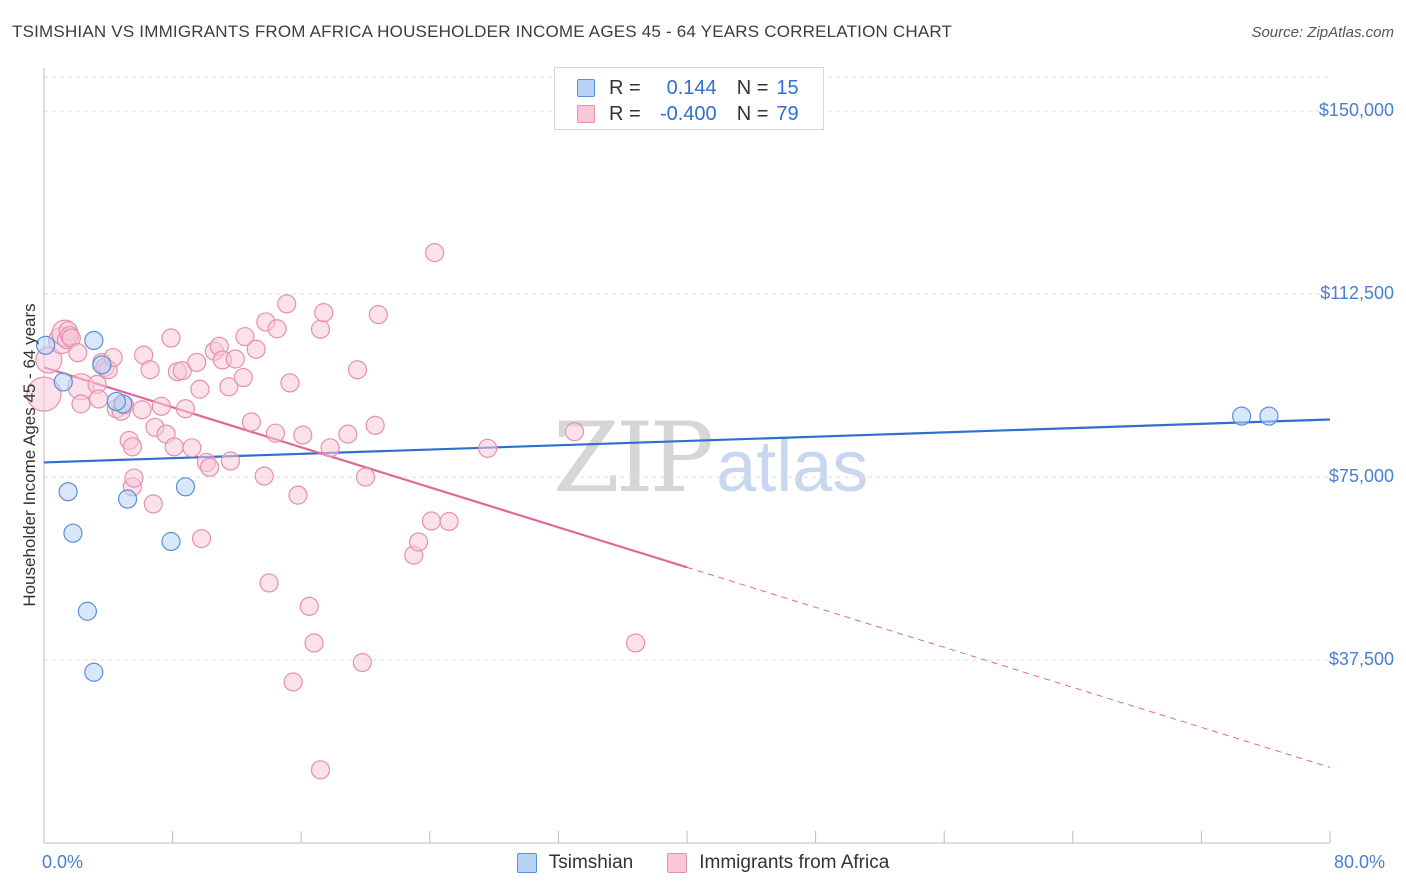 The image size is (1406, 892). Describe the element at coordinates (1357, 293) in the screenshot. I see `y-tick-label: $112,500` at that location.